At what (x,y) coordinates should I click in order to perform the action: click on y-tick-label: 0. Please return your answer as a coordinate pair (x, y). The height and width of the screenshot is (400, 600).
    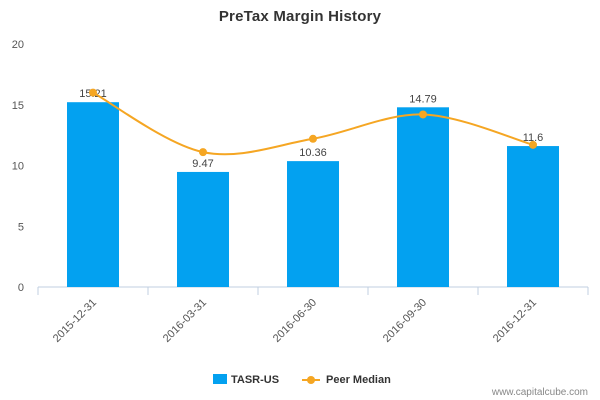
    Looking at the image, I should click on (21, 288).